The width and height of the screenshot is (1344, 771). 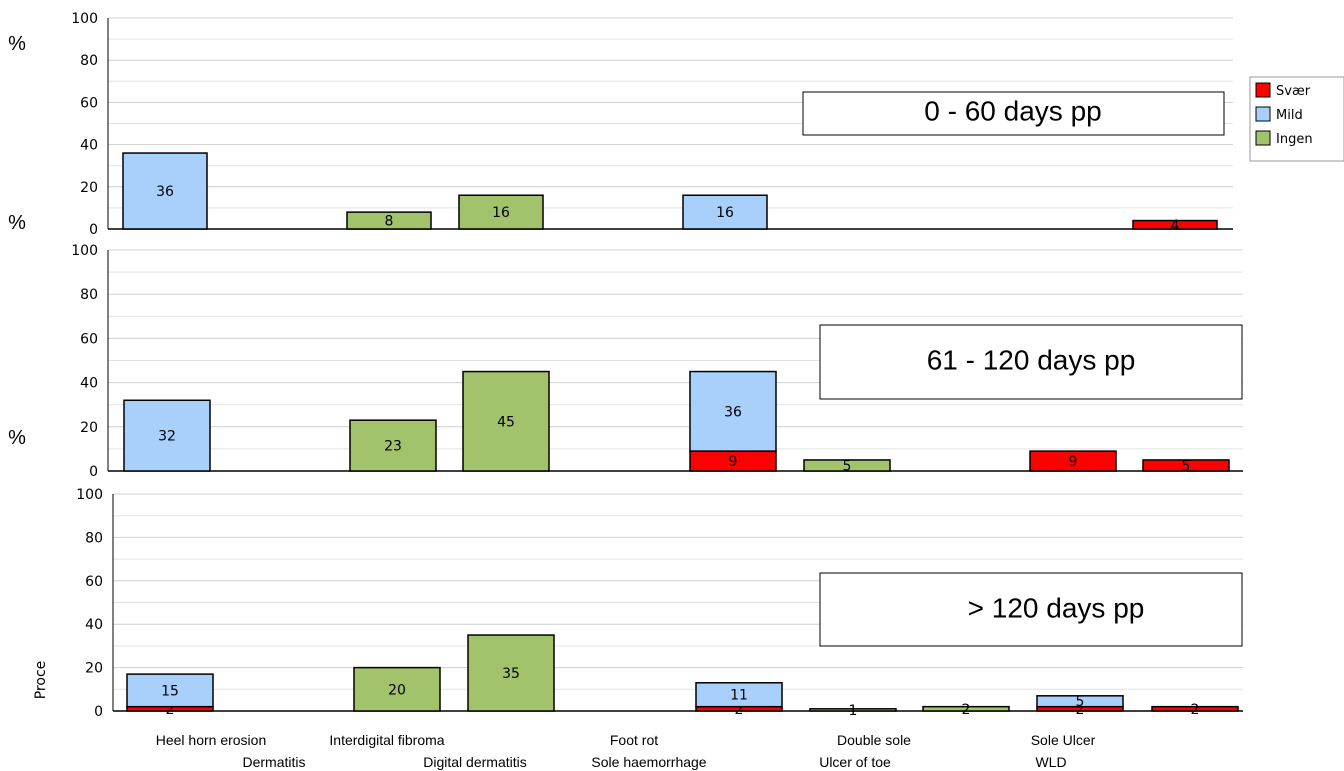 What do you see at coordinates (1012, 110) in the screenshot?
I see `period-title: 0 - 60 days pp` at bounding box center [1012, 110].